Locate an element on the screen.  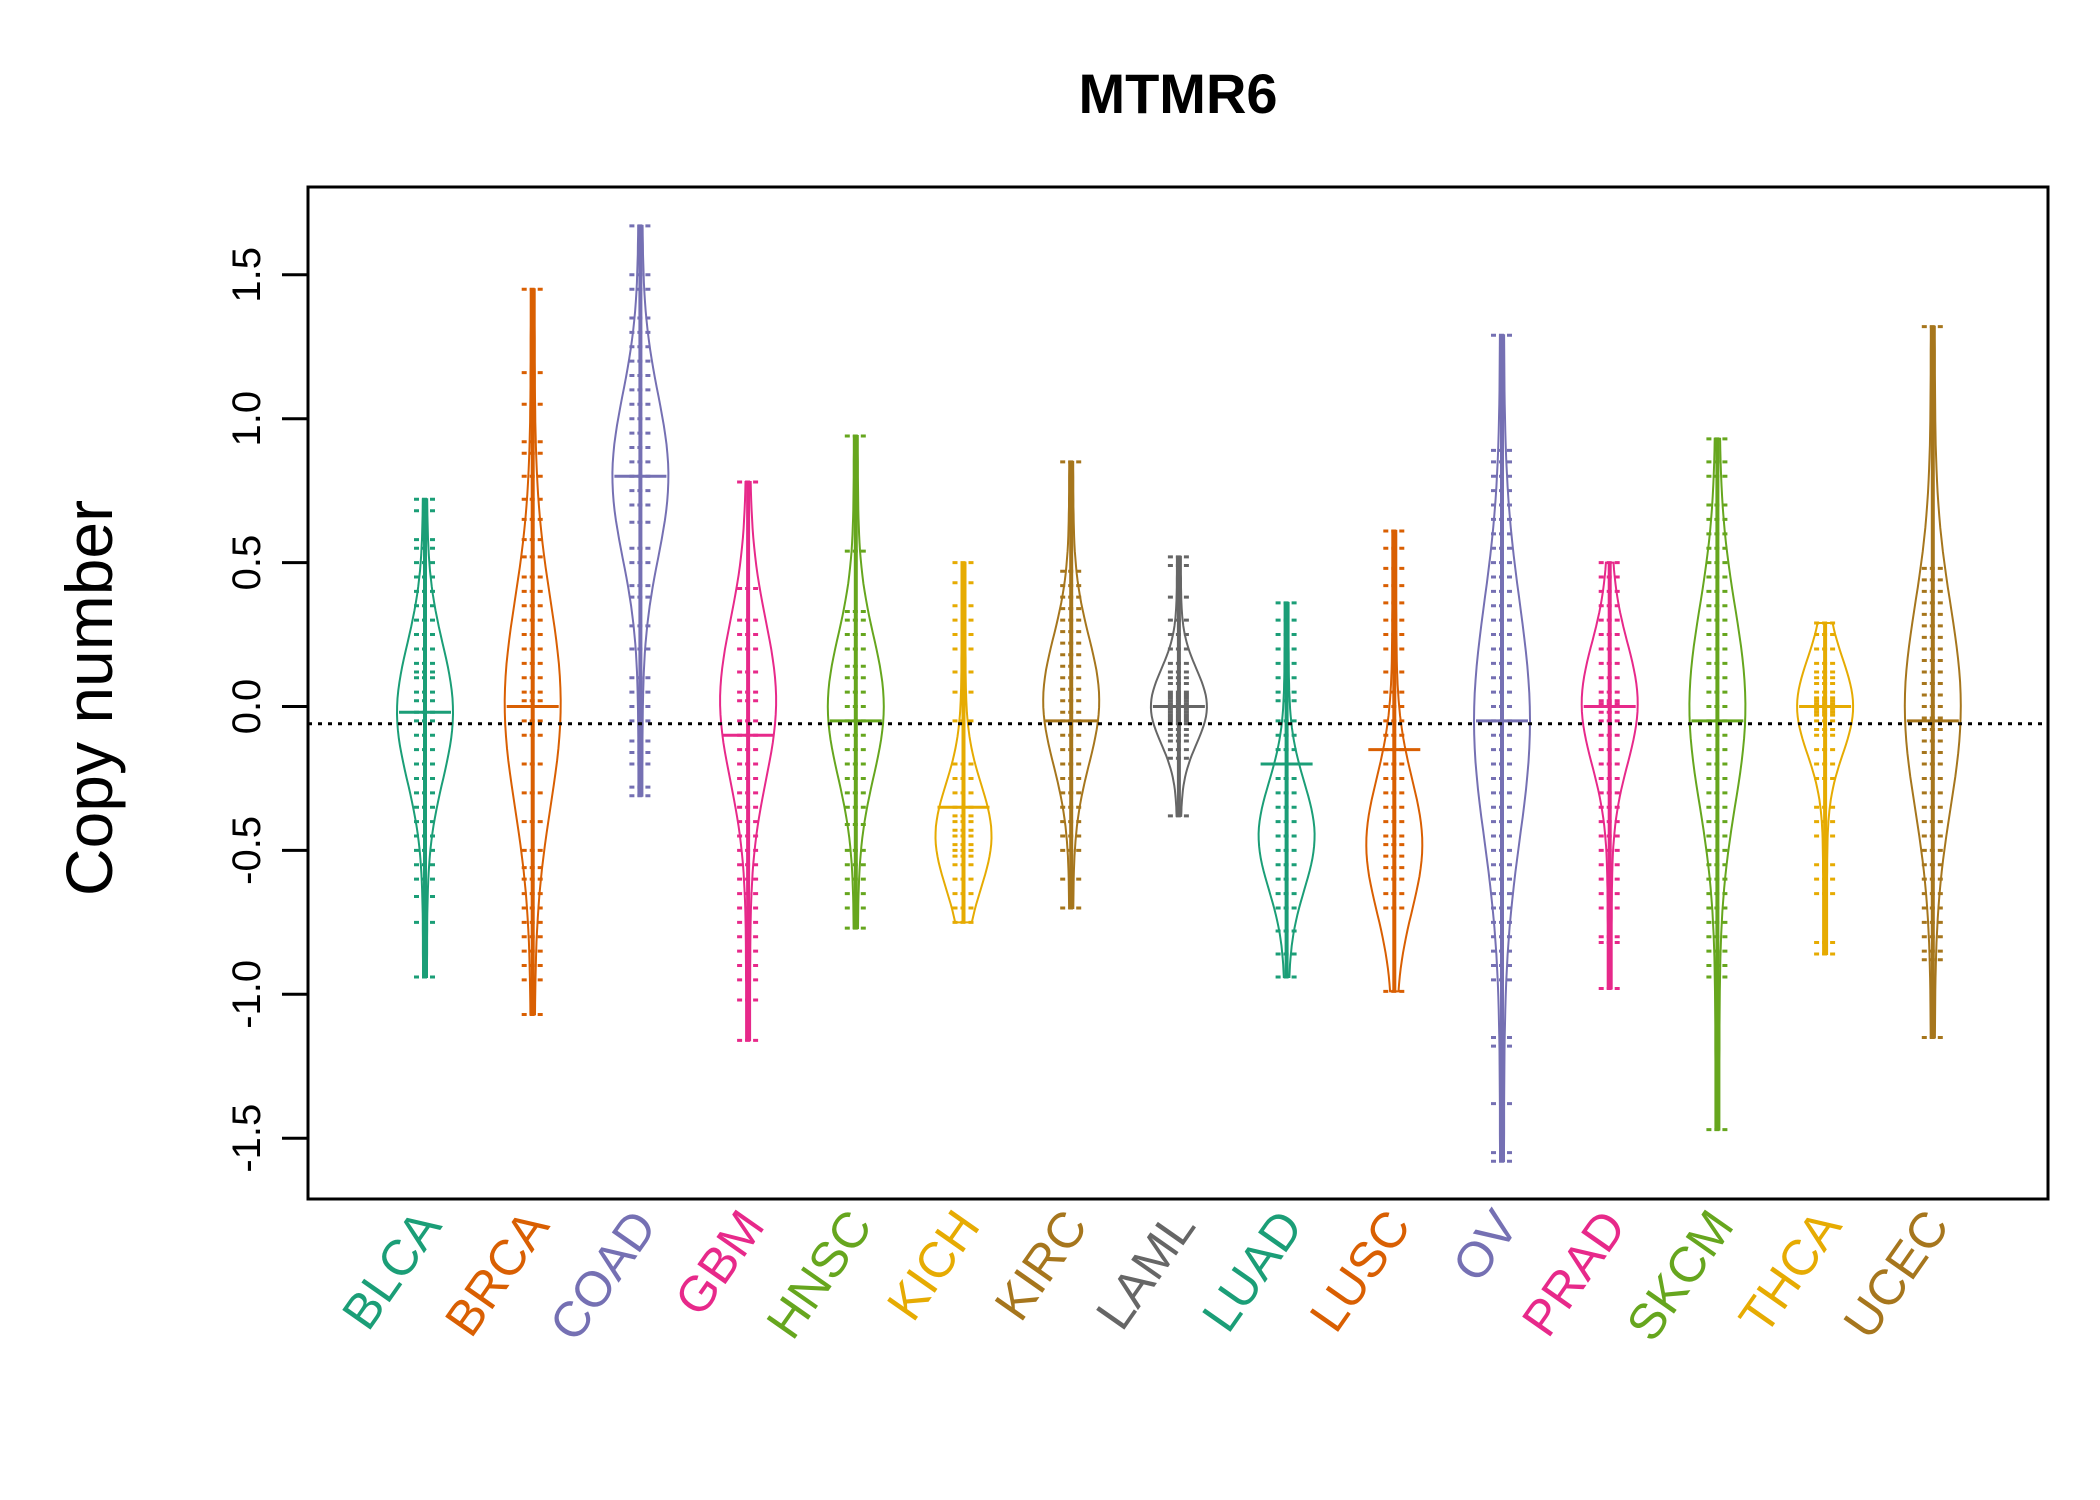
x-category-label: SKCM is located at coordinates (1680, 1275).